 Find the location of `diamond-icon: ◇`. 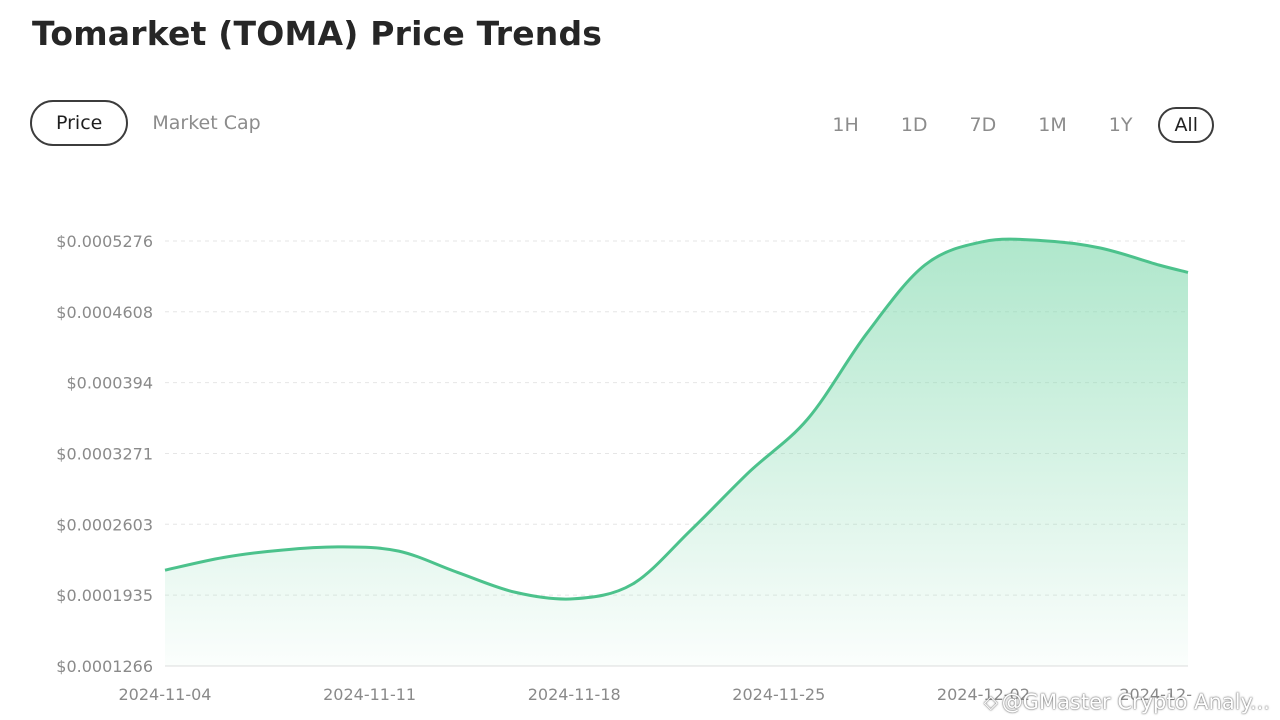

diamond-icon: ◇ is located at coordinates (990, 702).